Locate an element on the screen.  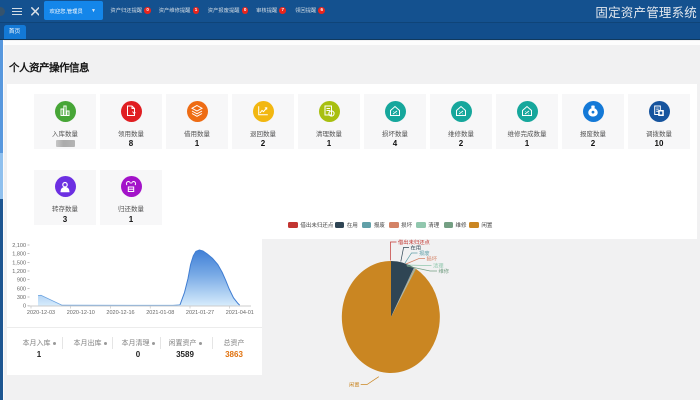
svg-text: 300 is located at coordinates (21, 298).